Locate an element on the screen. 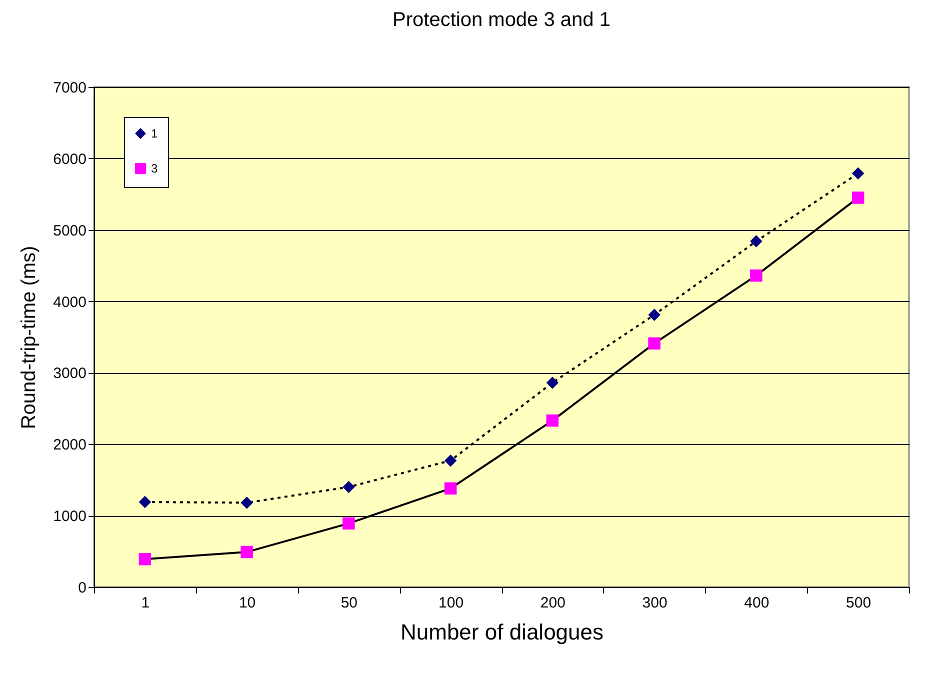 This screenshot has width=929, height=685. x-tick-label: 200 is located at coordinates (553, 603).